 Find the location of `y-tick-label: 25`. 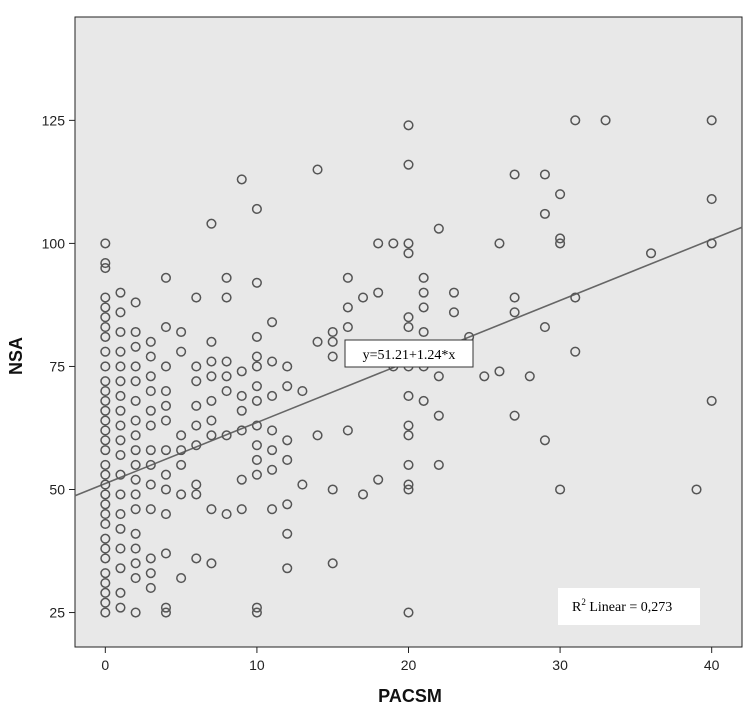

y-tick-label: 25 is located at coordinates (57, 613).